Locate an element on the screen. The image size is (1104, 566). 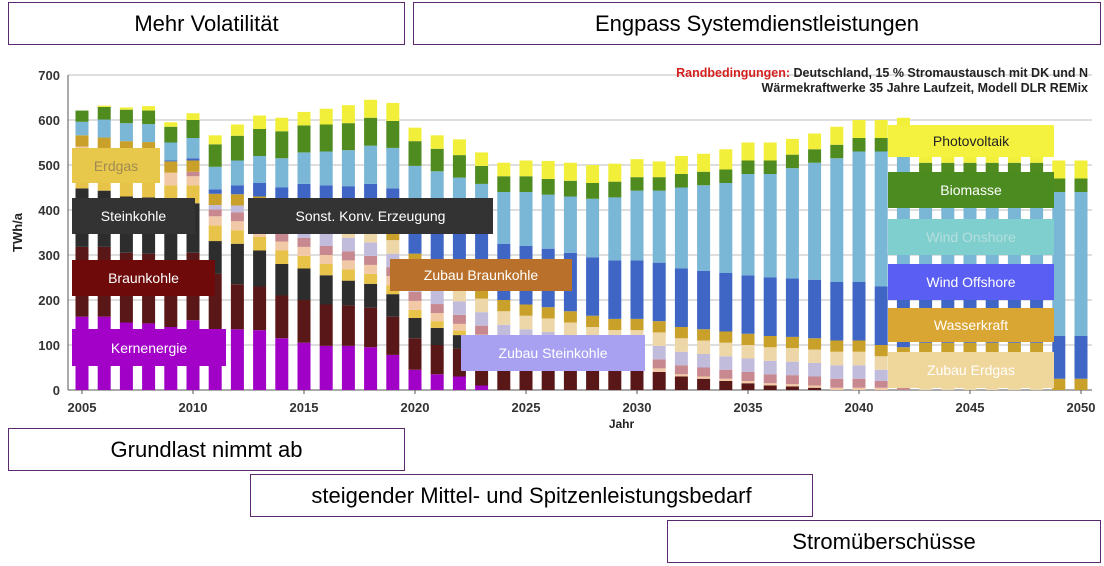
bar-photovoltaik-2028 is located at coordinates (593, 174).